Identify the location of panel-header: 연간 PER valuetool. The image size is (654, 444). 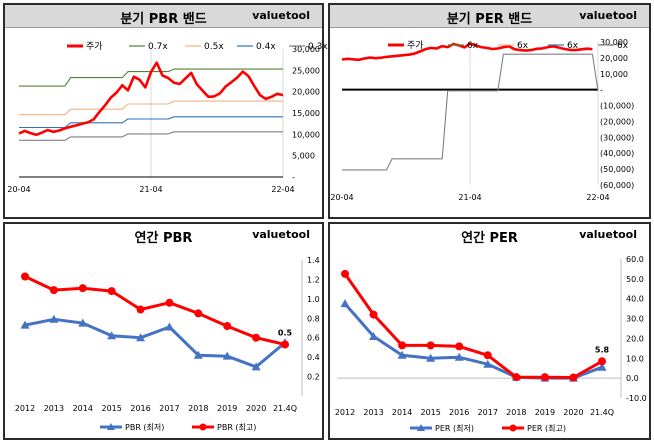
(489, 235).